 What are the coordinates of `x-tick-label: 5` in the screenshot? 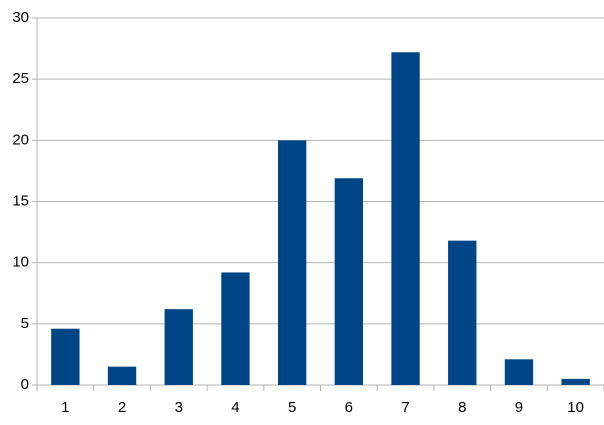 It's located at (292, 407).